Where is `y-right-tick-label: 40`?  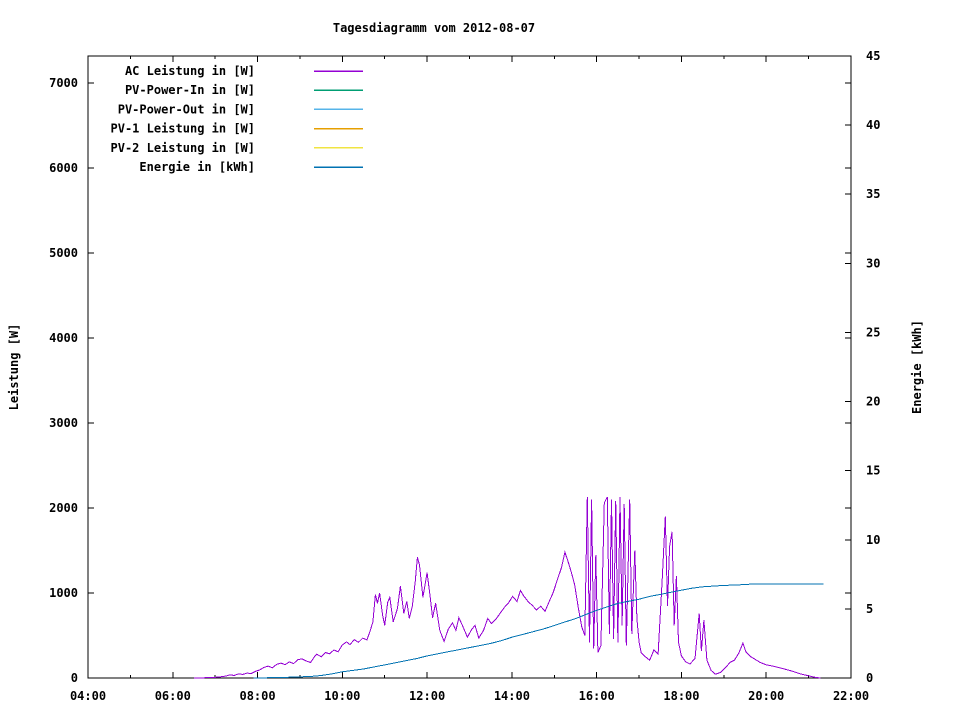
y-right-tick-label: 40 is located at coordinates (873, 125).